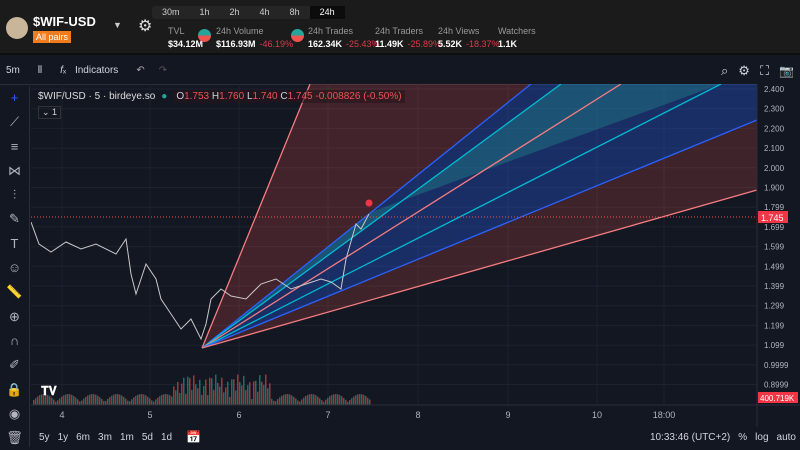 This screenshot has width=800, height=450. I want to click on range-1m: 1m, so click(126, 437).